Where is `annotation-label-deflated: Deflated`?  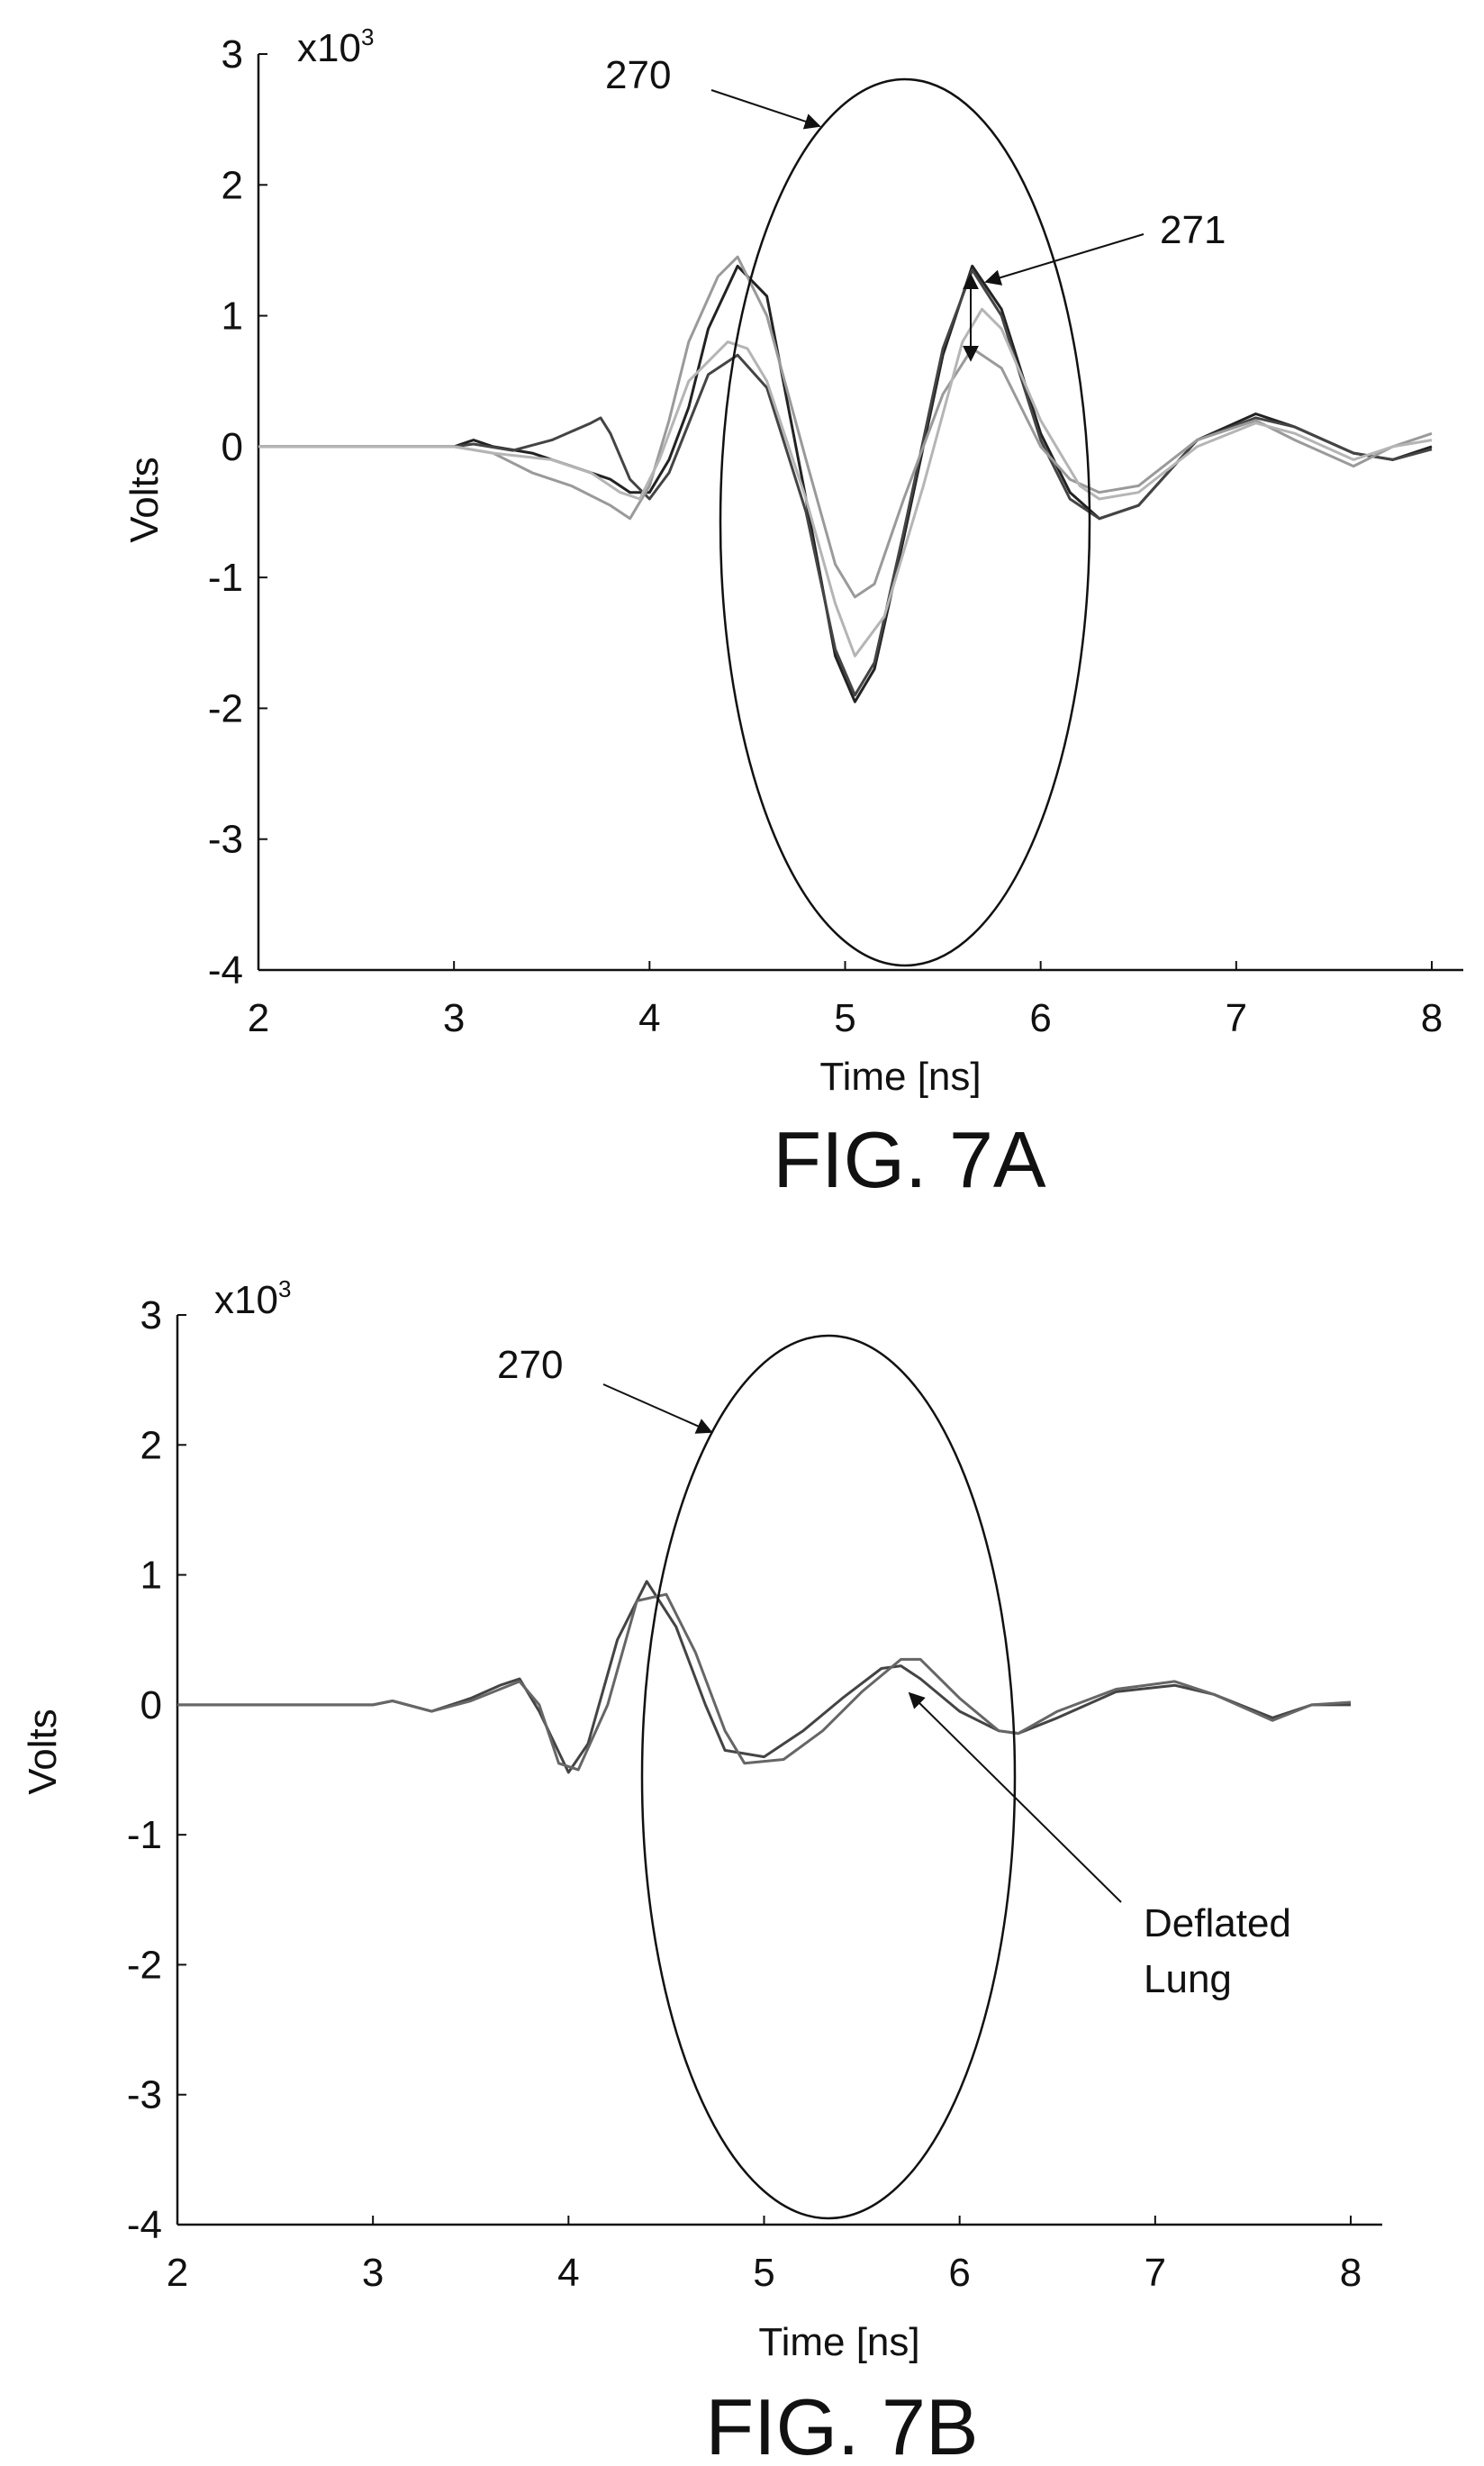
annotation-label-deflated: Deflated is located at coordinates (1217, 1923).